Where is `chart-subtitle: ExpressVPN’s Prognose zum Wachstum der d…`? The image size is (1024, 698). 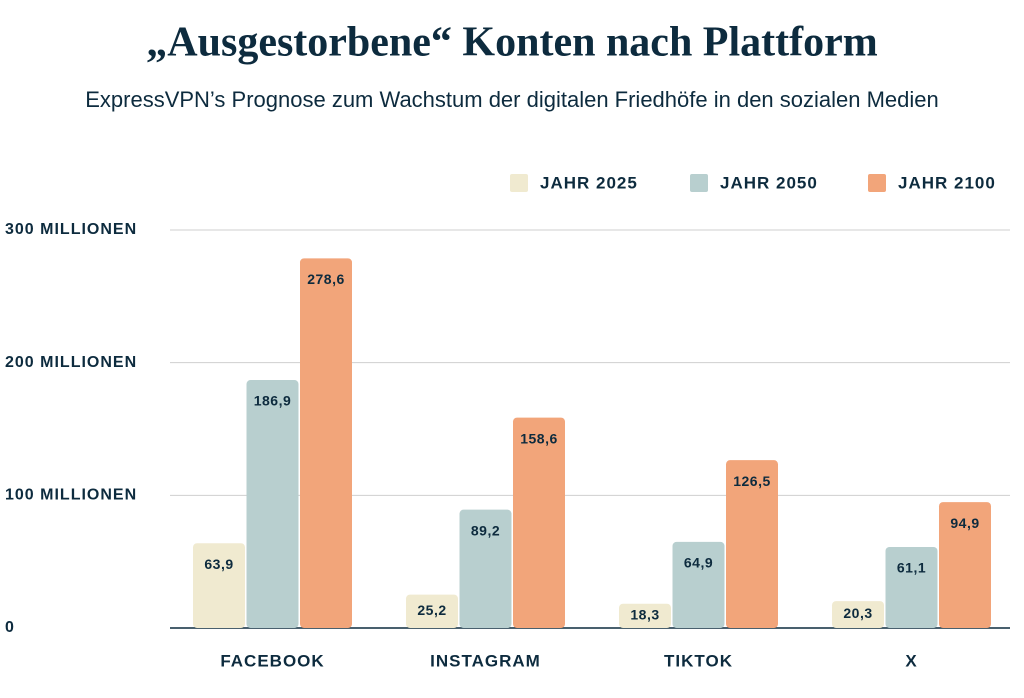
chart-subtitle: ExpressVPN’s Prognose zum Wachstum der d… is located at coordinates (512, 99).